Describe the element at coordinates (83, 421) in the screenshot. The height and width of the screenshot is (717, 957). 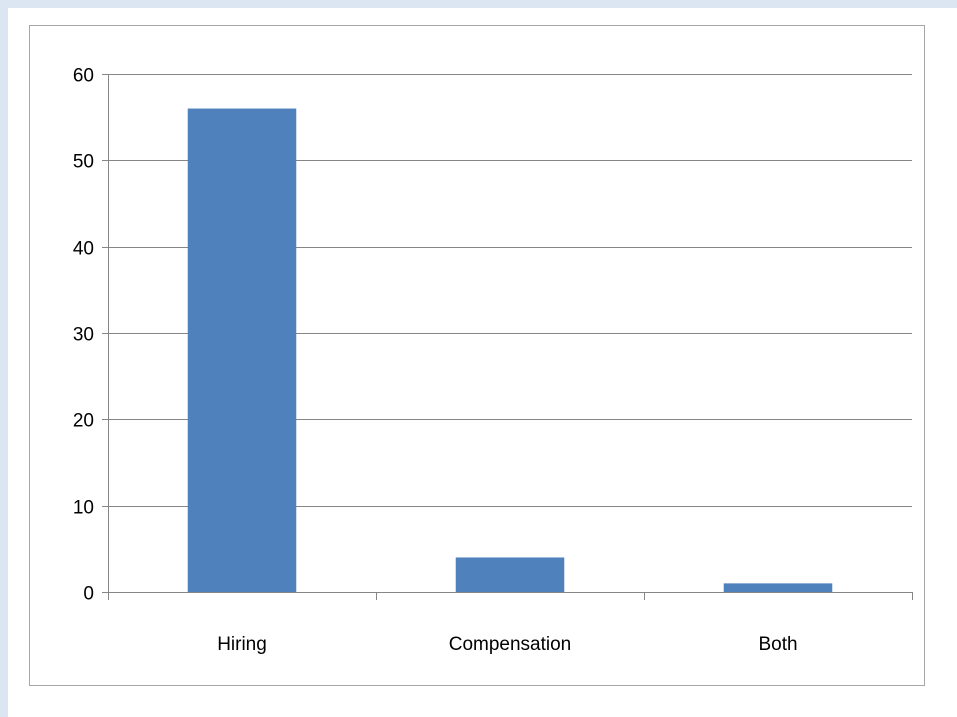
I see `y-tick-label: 20` at that location.